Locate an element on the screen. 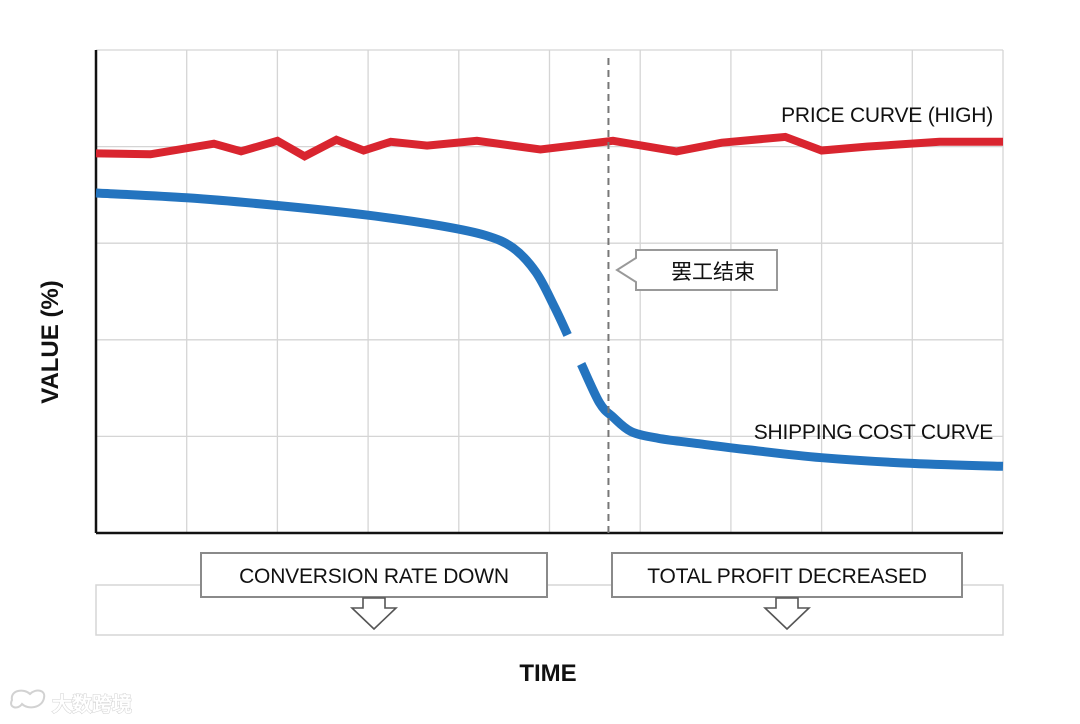 This screenshot has height=724, width=1080. watermark: 大数跨境 is located at coordinates (71, 703).